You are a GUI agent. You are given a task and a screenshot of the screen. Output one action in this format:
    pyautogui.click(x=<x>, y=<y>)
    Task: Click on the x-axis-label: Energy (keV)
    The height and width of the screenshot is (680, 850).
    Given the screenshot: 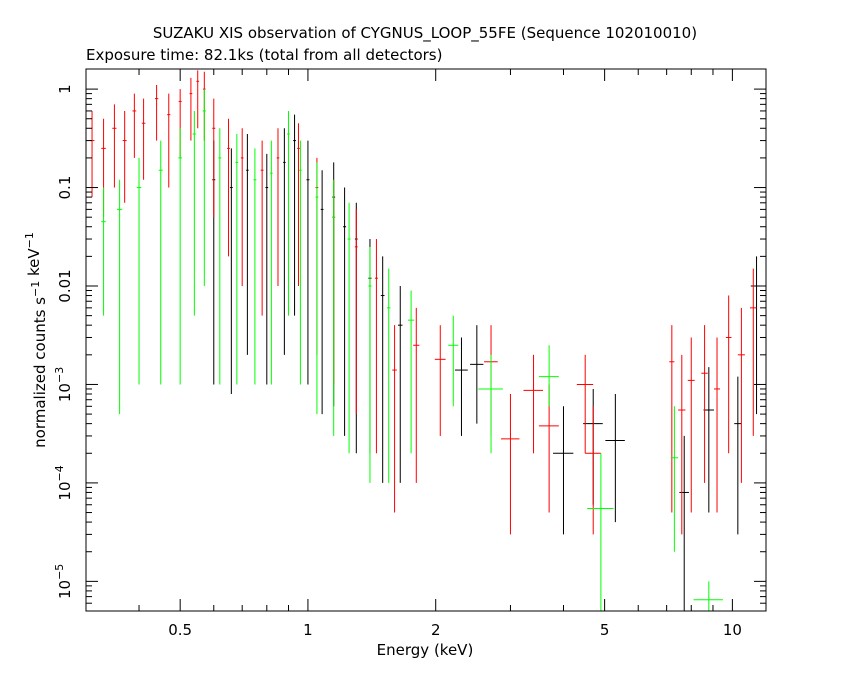 What is the action you would take?
    pyautogui.click(x=425, y=650)
    